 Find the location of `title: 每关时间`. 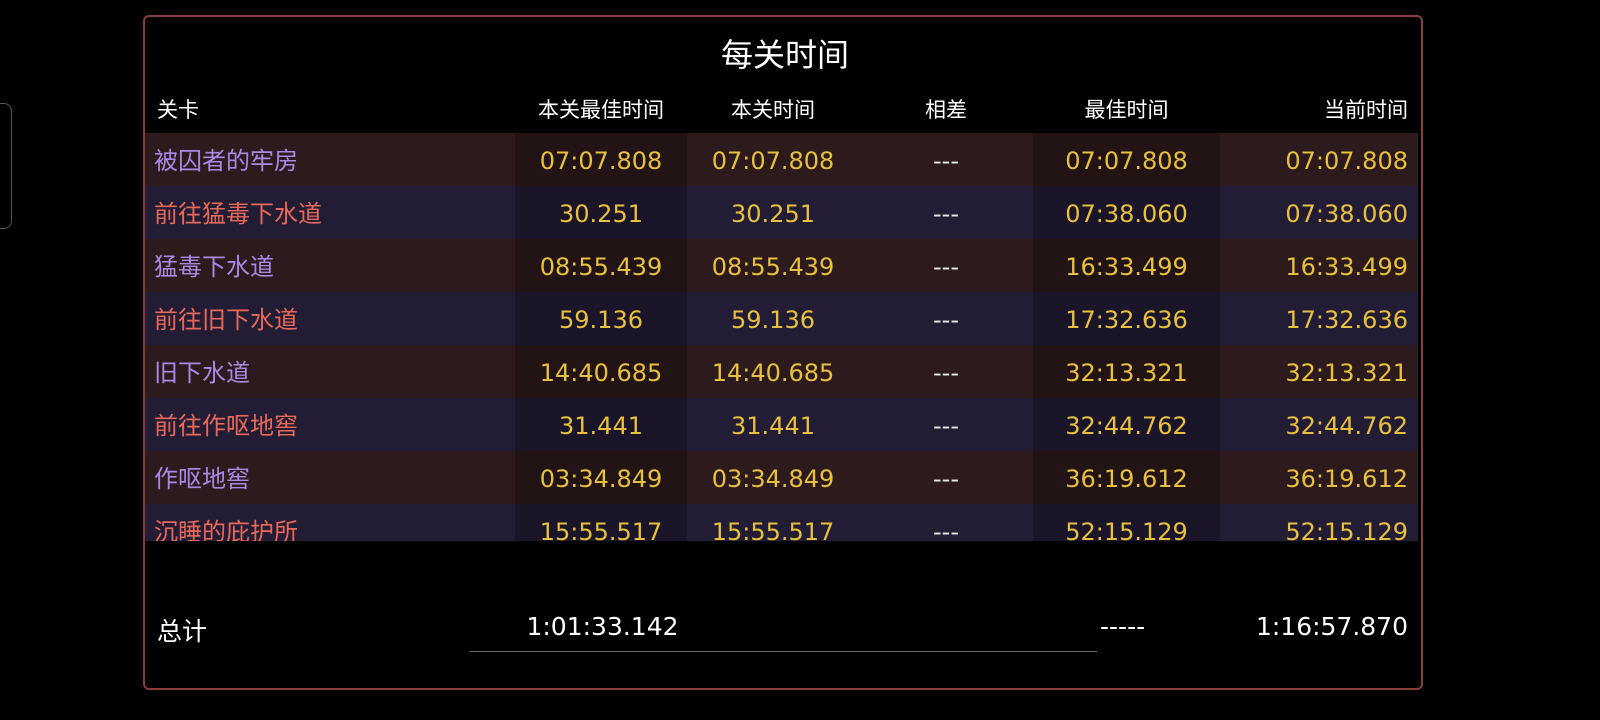

title: 每关时间 is located at coordinates (784, 55).